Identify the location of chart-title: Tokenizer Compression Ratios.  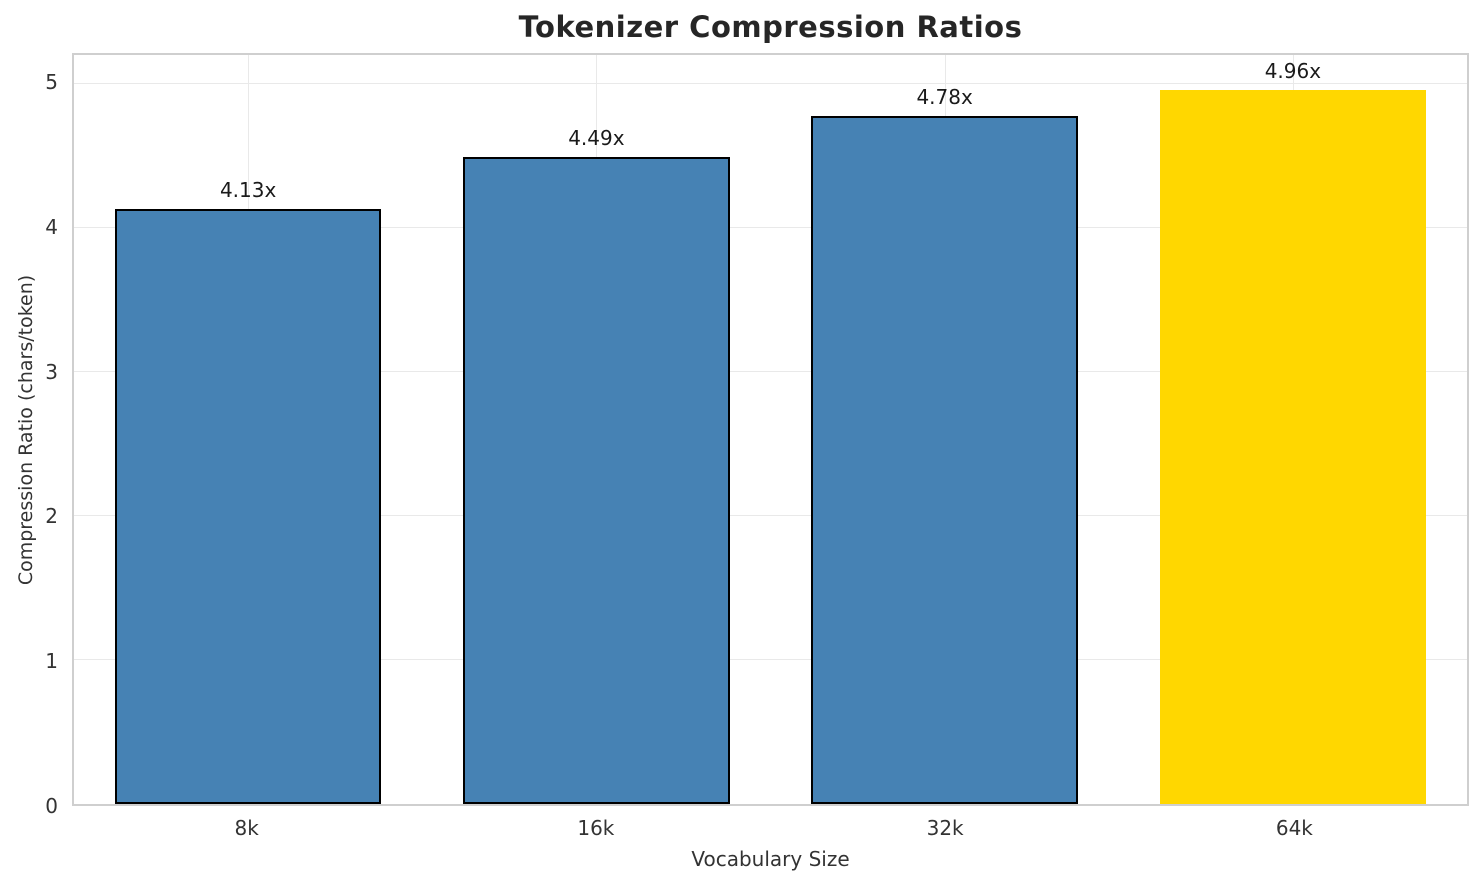
(770, 27).